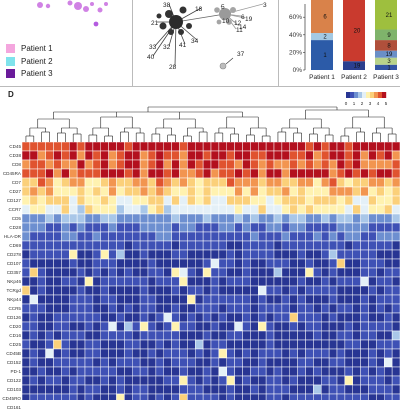 This screenshot has width=400, height=412. Describe the element at coordinates (238, 23) in the screenshot. I see `node-label: 12` at that location.